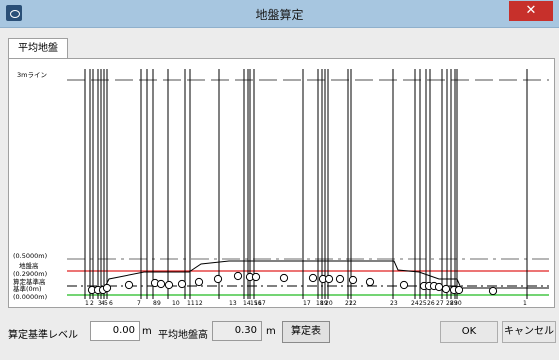  Describe the element at coordinates (92, 303) in the screenshot. I see `point-label: 2` at that location.